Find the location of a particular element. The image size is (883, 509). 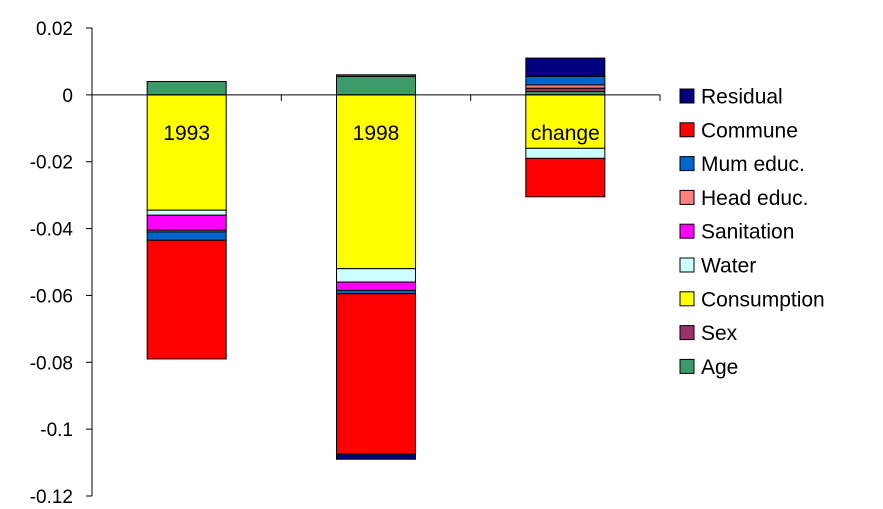

bar-segment-residual-change is located at coordinates (565, 67).